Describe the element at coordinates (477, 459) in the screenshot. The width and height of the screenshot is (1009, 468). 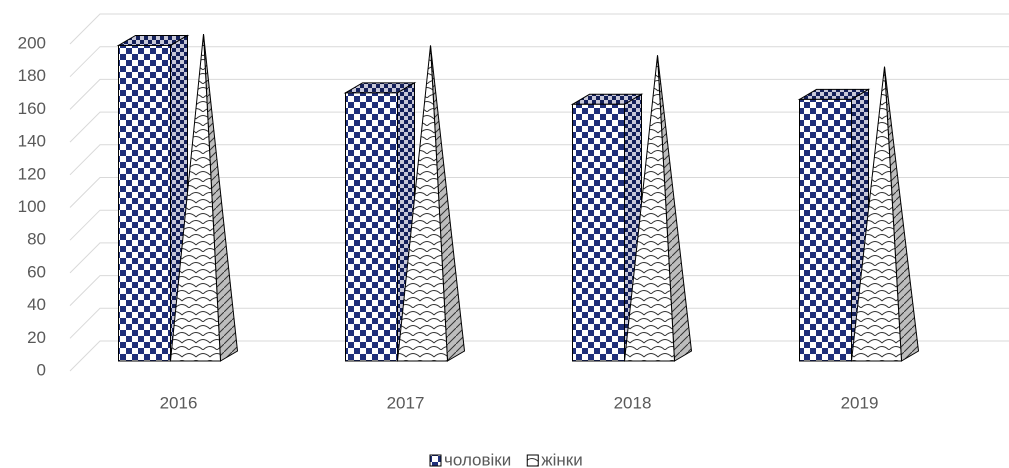
I see `legend-label: чоловіки` at that location.